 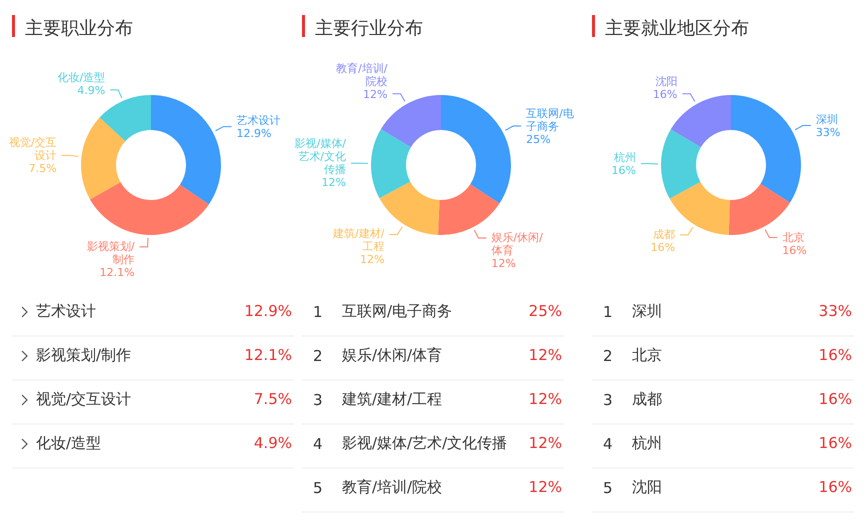 What do you see at coordinates (545, 311) in the screenshot?
I see `text: 25%` at bounding box center [545, 311].